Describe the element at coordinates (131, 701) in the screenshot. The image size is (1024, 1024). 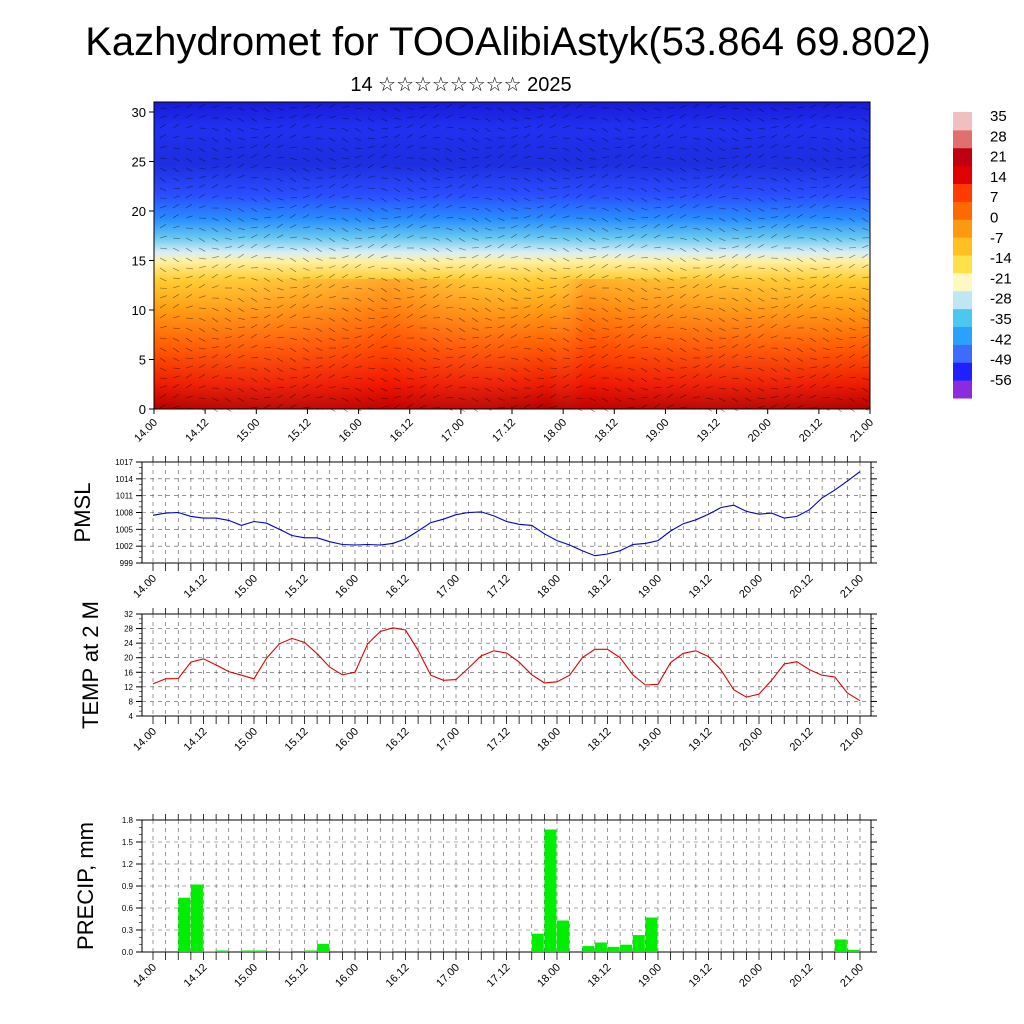
I see `y-tick-label: 8` at that location.